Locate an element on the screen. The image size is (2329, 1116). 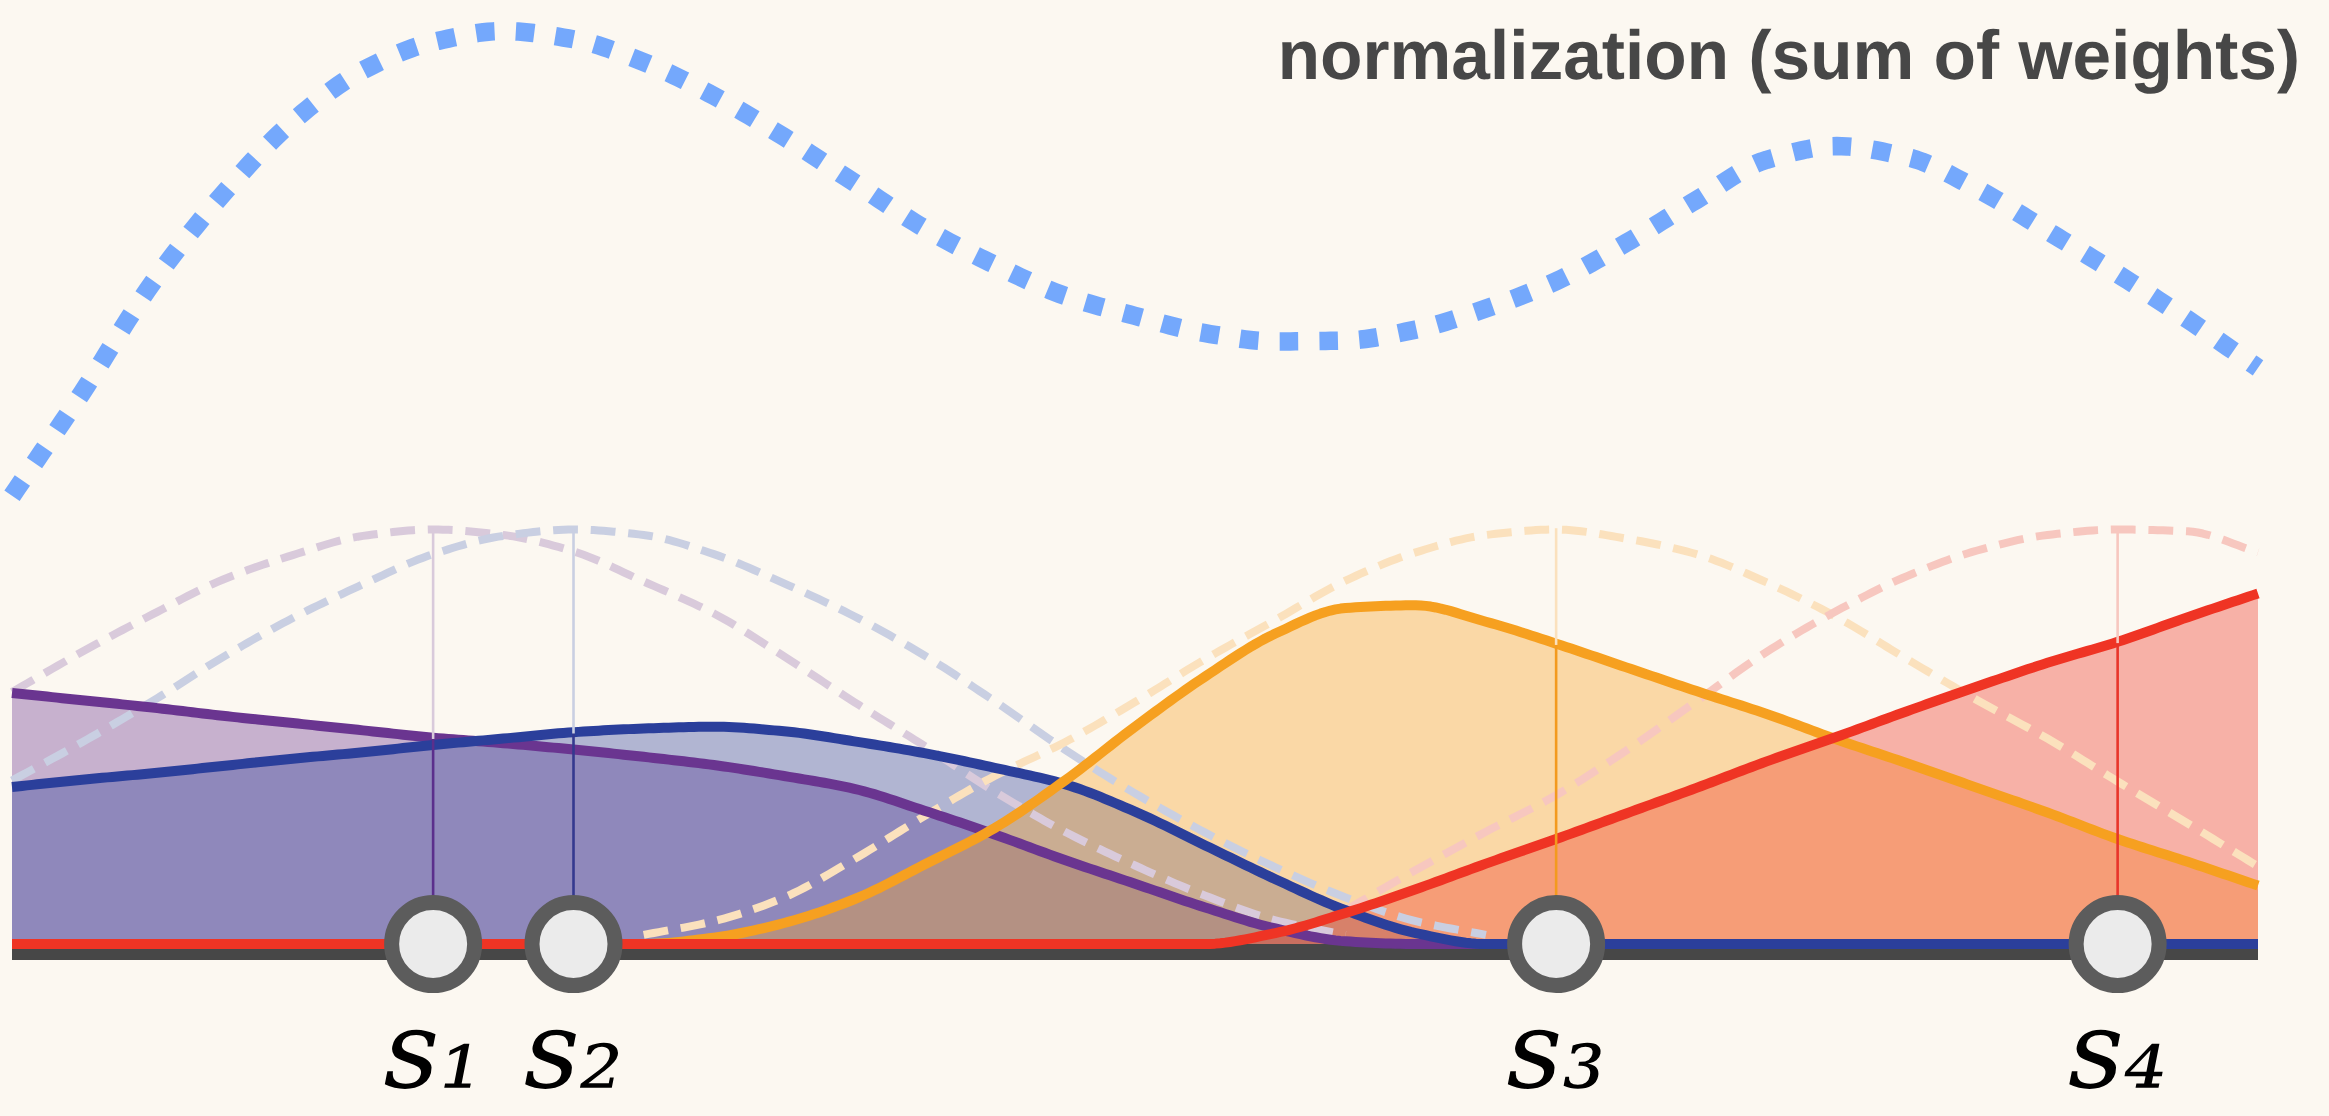
x-tick-label: s₄ is located at coordinates (2116, 1059).